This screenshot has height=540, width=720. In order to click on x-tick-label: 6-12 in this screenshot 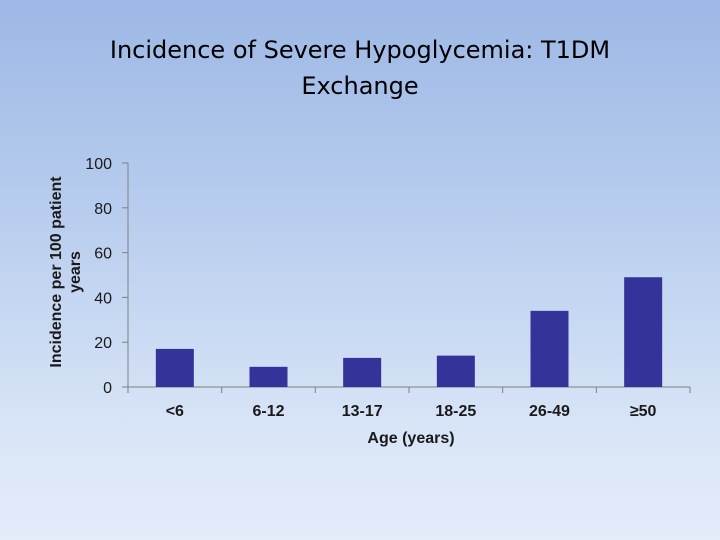, I will do `click(268, 411)`.